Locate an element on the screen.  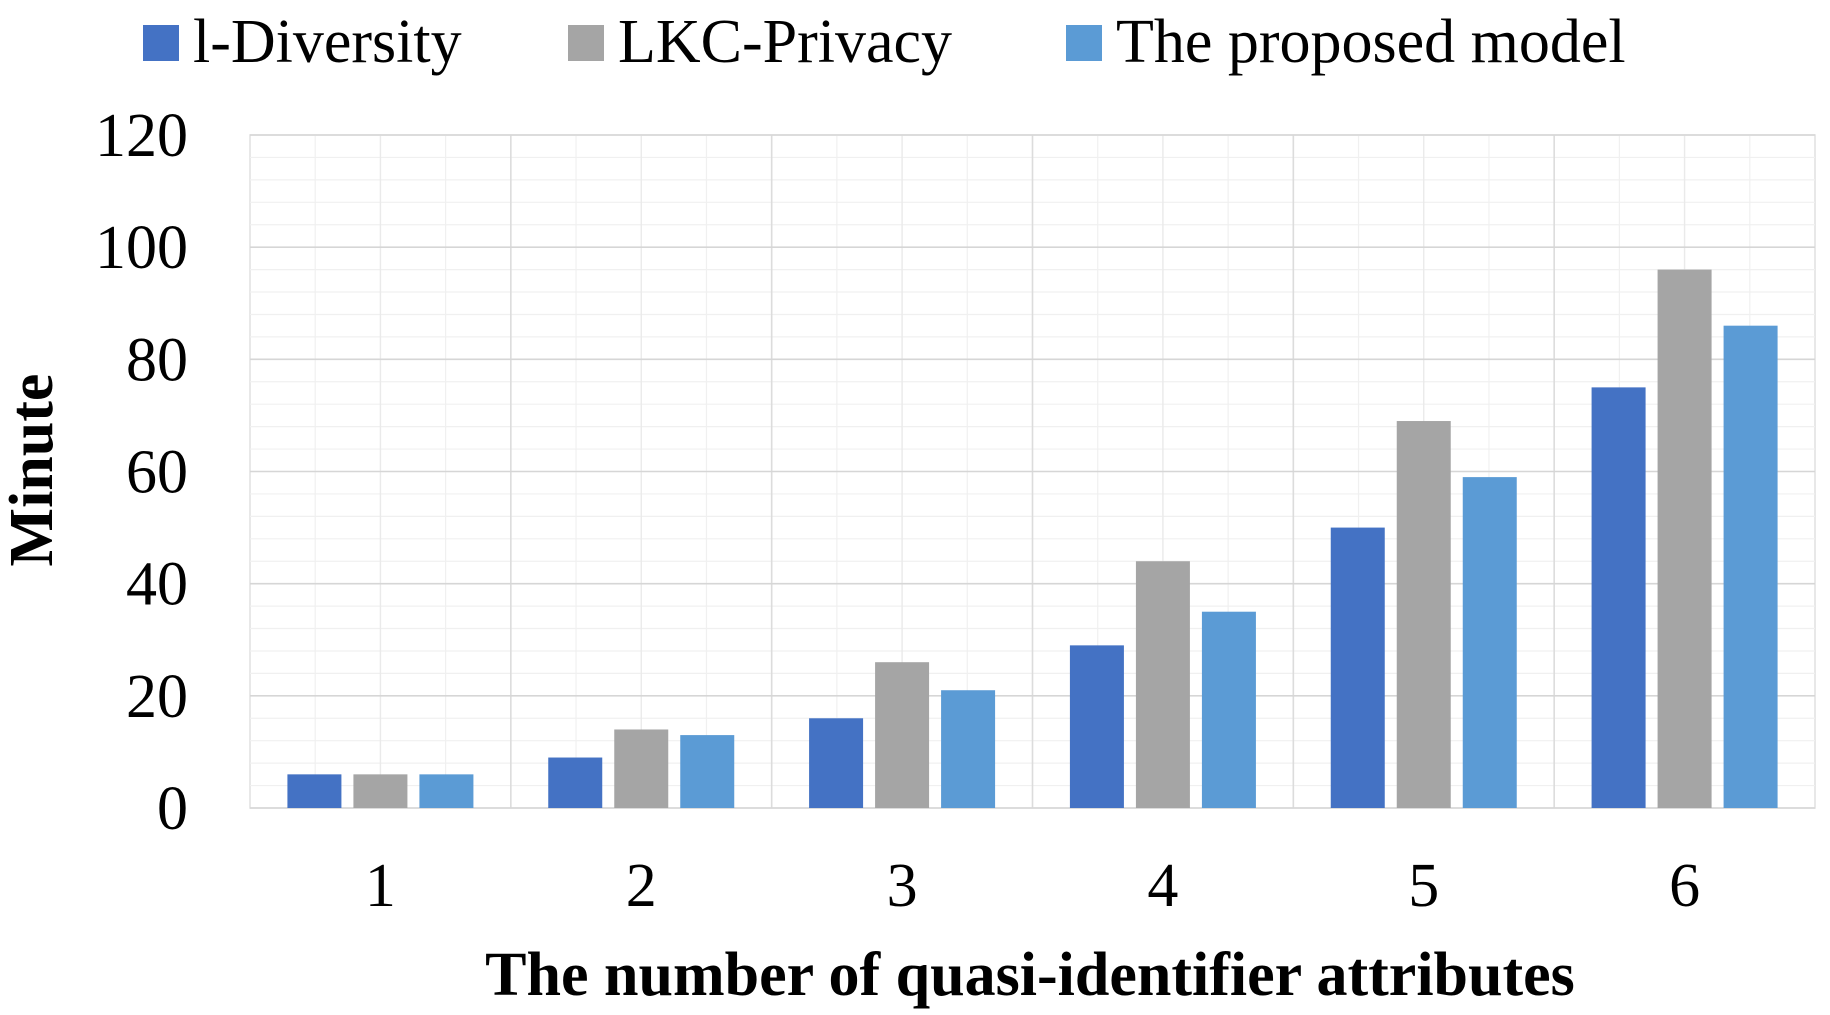
legend-label: l-Diversity is located at coordinates (327, 42).